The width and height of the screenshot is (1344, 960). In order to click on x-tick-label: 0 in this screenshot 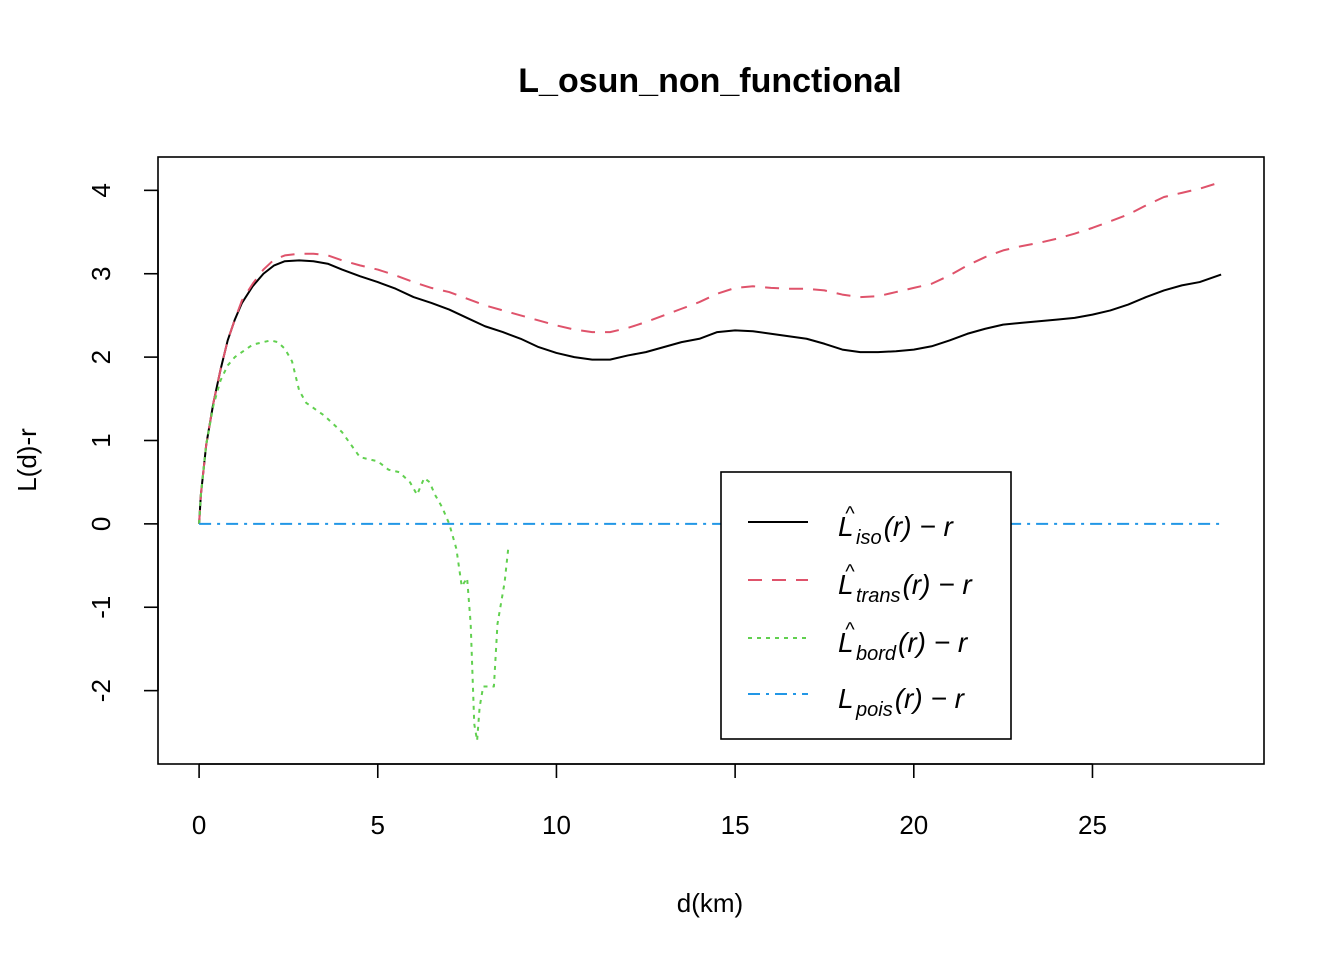, I will do `click(199, 825)`.